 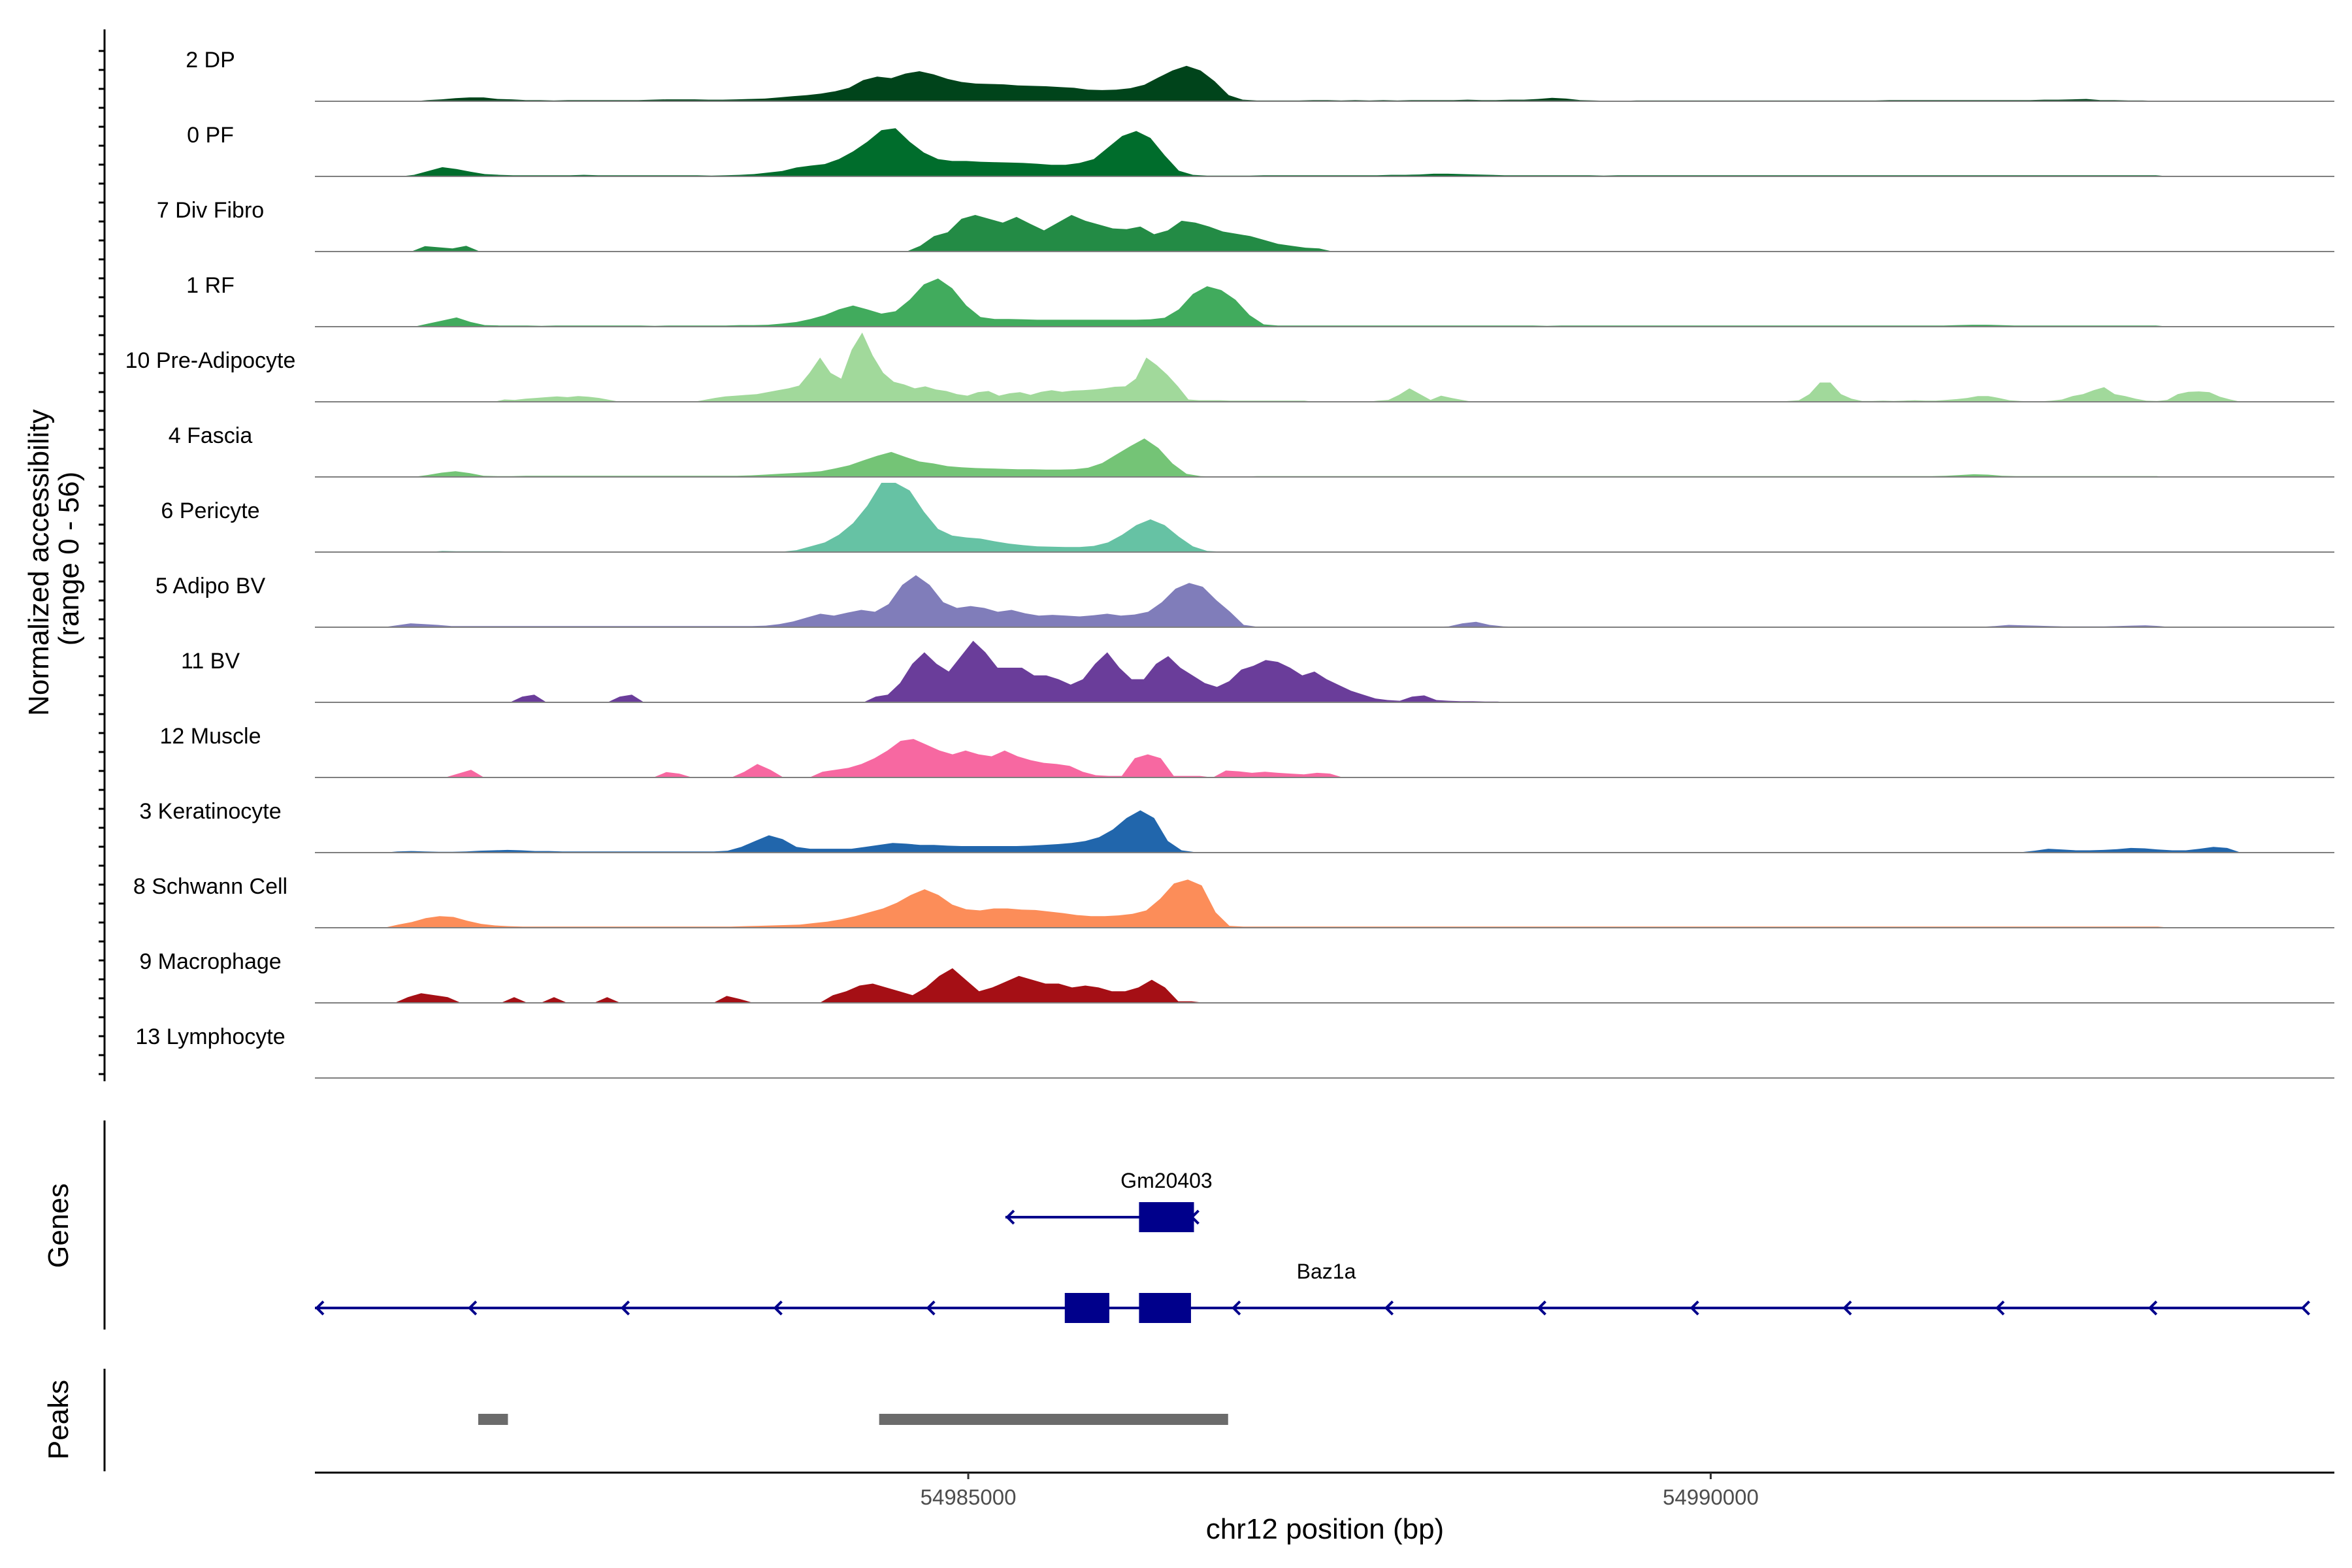 What do you see at coordinates (1244, 601) in the screenshot?
I see `track-8: 5 Adipo BV` at bounding box center [1244, 601].